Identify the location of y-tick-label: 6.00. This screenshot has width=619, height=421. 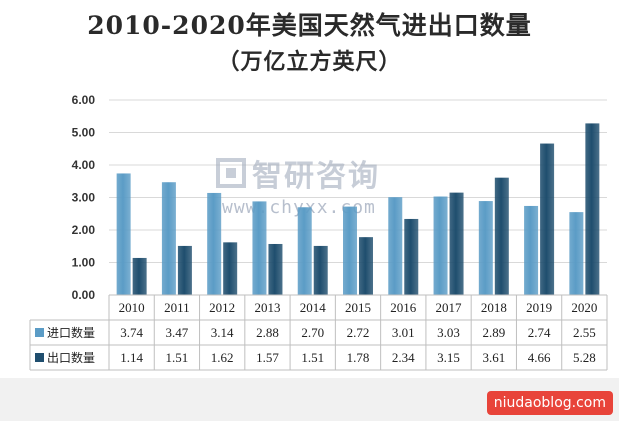
(84, 100).